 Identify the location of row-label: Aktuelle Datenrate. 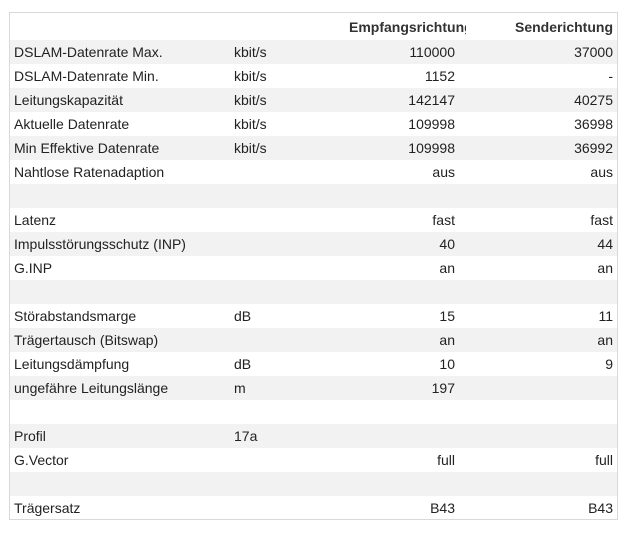
(72, 124).